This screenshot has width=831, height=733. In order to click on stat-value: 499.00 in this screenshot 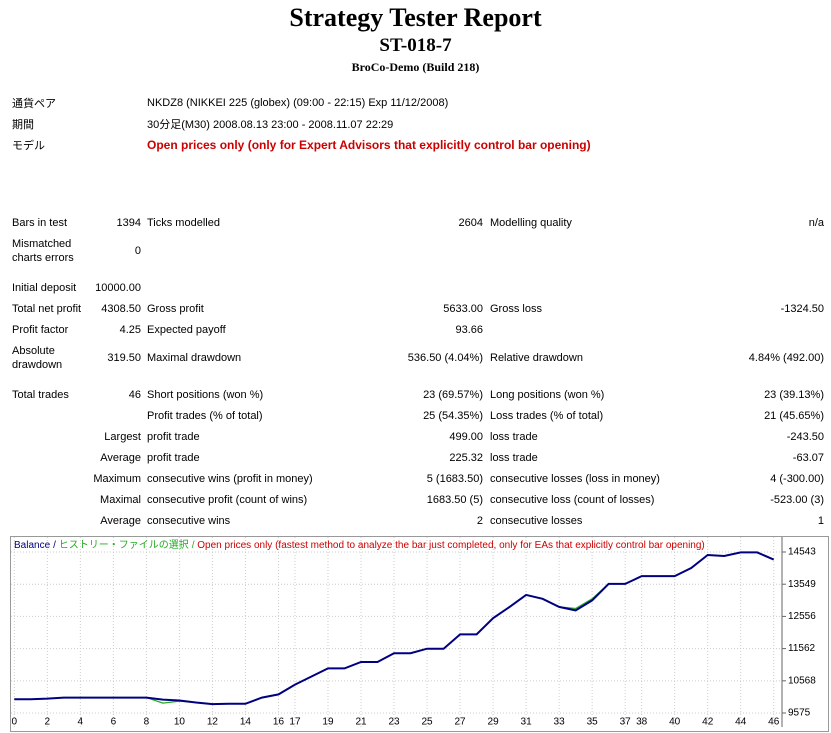, I will do `click(466, 437)`.